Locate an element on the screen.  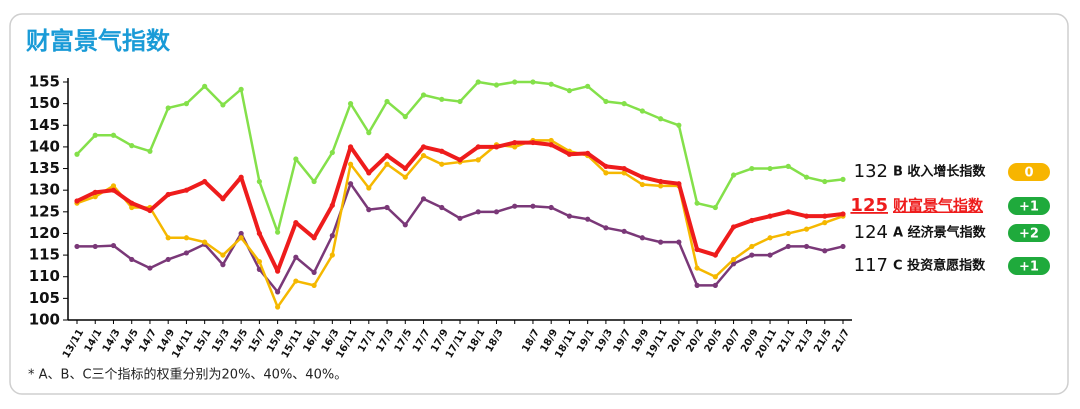
legend-value: 124 is located at coordinates (871, 232).